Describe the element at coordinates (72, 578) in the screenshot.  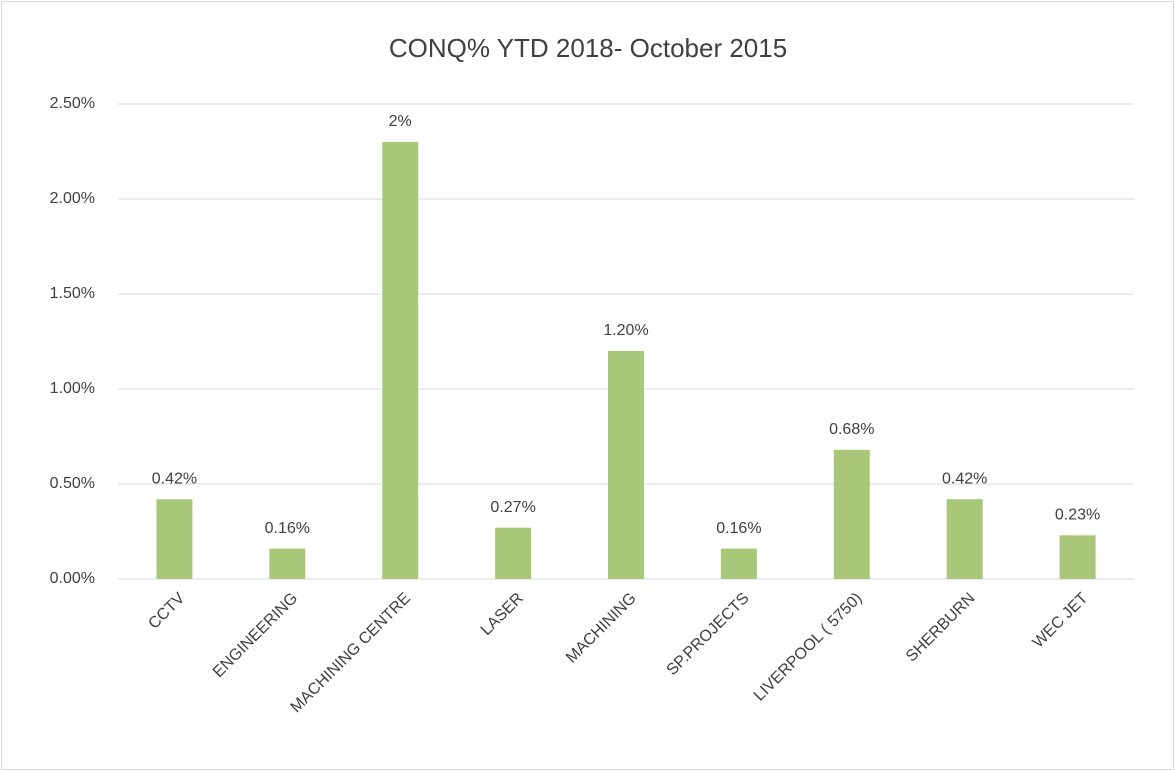
I see `y-tick-label: 0.00%` at that location.